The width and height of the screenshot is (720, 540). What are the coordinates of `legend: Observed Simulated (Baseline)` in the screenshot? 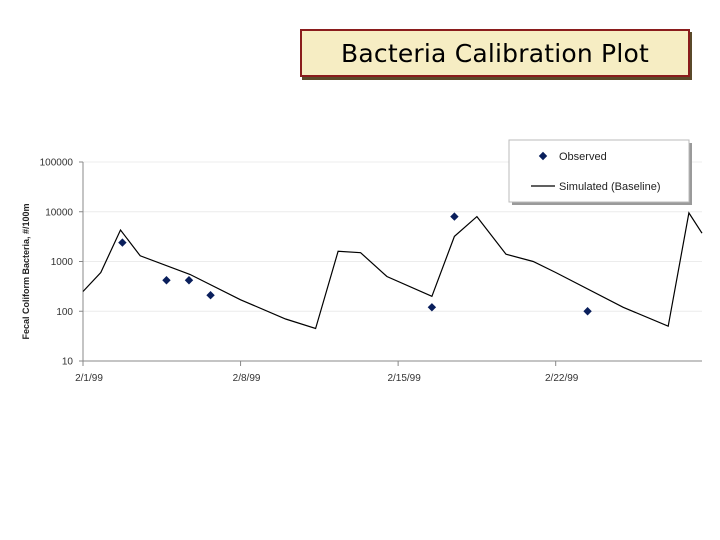 It's located at (600, 172).